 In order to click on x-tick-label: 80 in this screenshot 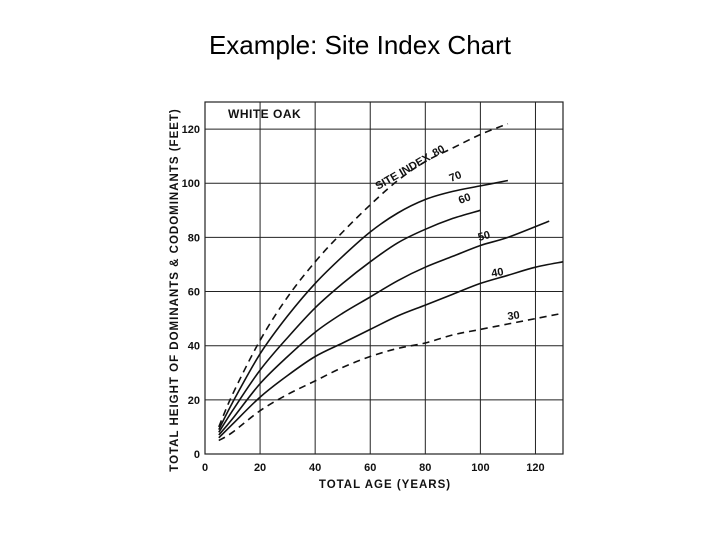, I will do `click(425, 468)`.